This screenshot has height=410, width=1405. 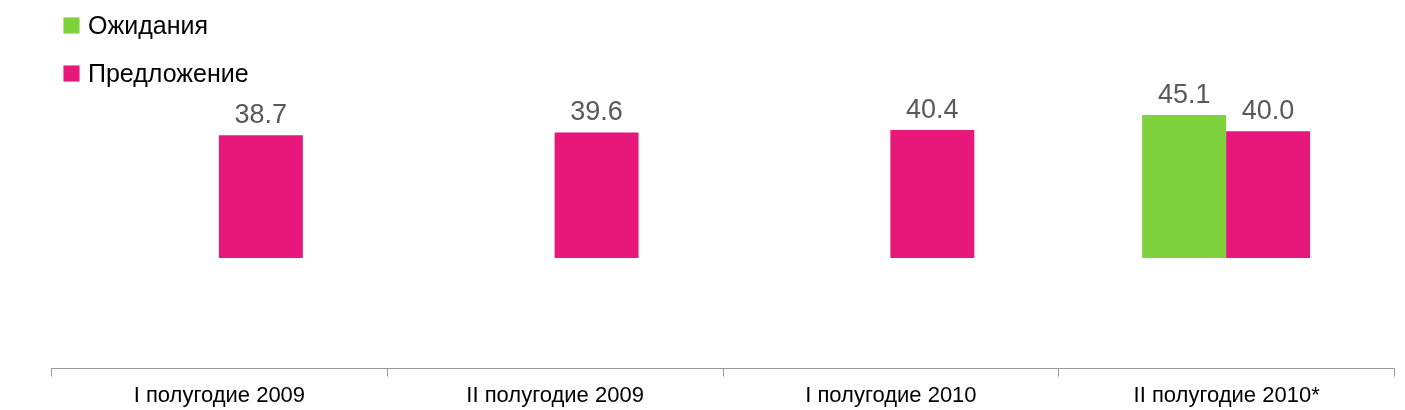 What do you see at coordinates (891, 394) in the screenshot?
I see `x-tick-label: I полугодие 2010` at bounding box center [891, 394].